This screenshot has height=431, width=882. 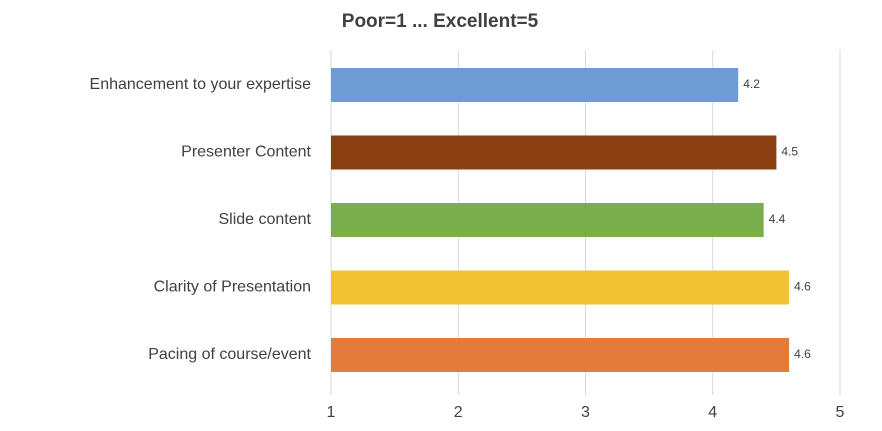 I want to click on y-tick-label: Presenter Content, so click(x=246, y=152).